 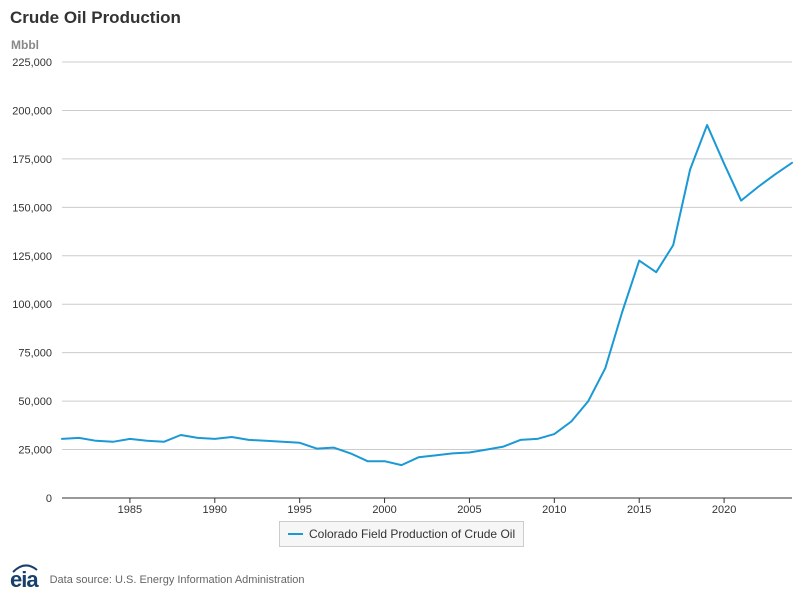 What do you see at coordinates (32, 305) in the screenshot?
I see `y-tick-label: 100,000` at bounding box center [32, 305].